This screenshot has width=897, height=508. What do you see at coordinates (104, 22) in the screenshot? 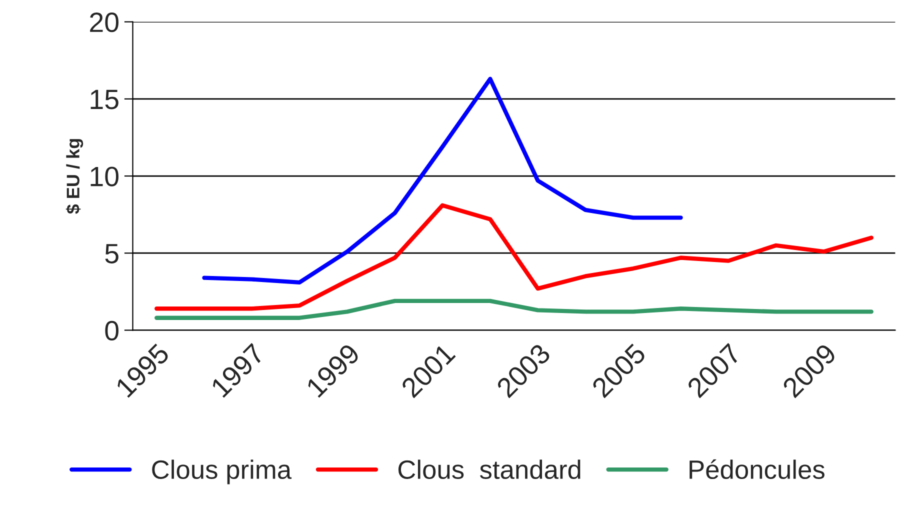
I see `y-tick-label: 20` at bounding box center [104, 22].